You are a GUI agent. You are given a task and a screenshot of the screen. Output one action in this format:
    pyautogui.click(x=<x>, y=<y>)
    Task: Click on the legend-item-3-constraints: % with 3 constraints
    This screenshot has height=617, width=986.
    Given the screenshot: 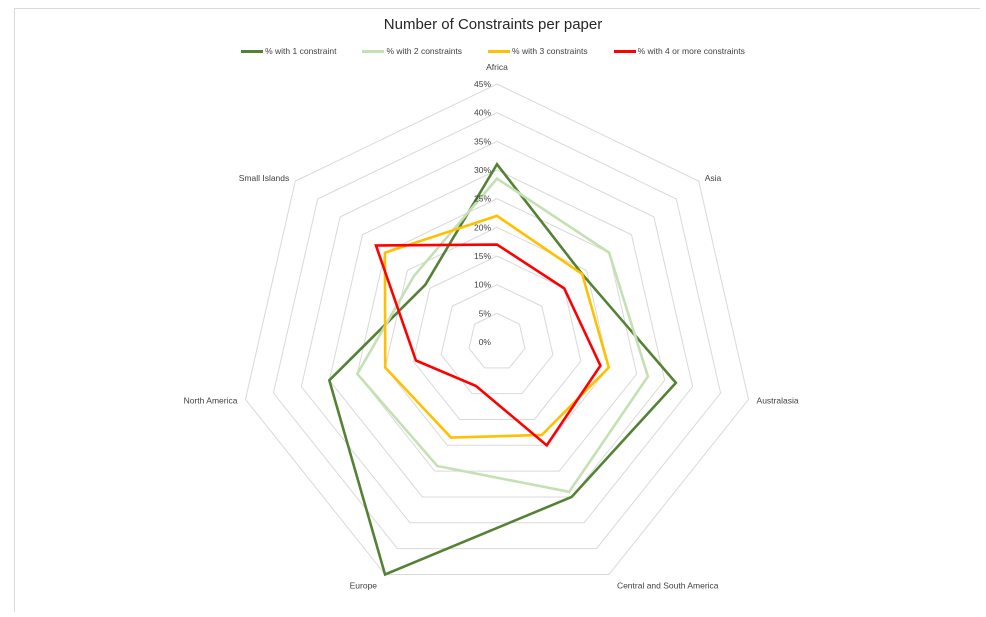 What is the action you would take?
    pyautogui.click(x=538, y=51)
    